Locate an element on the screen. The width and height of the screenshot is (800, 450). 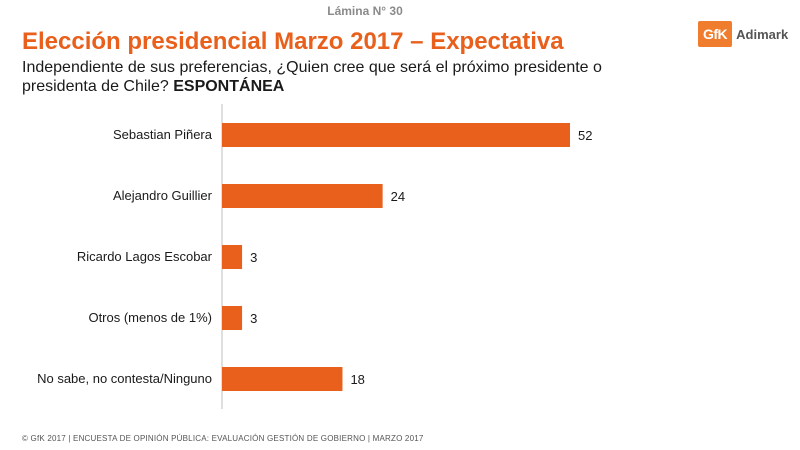
category-label: No sabe, no contesta/Ninguno is located at coordinates (124, 378).